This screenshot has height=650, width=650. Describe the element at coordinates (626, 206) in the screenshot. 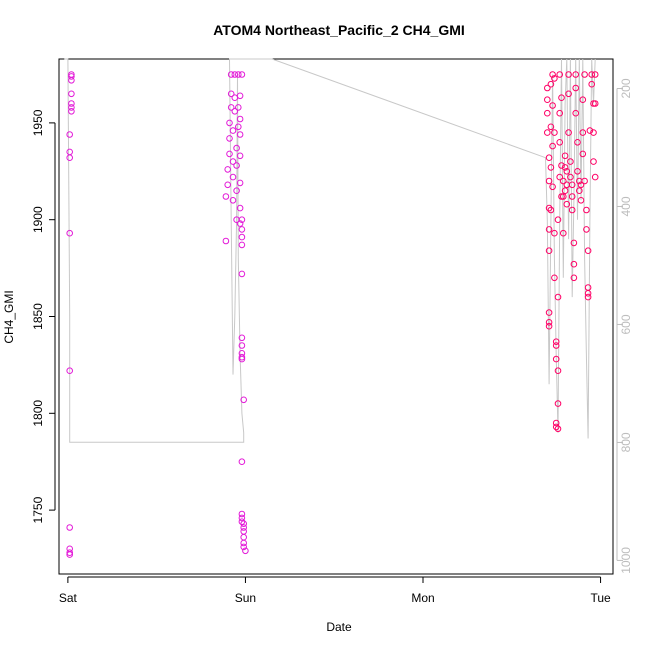

I see `right-tick-label: 400` at that location.